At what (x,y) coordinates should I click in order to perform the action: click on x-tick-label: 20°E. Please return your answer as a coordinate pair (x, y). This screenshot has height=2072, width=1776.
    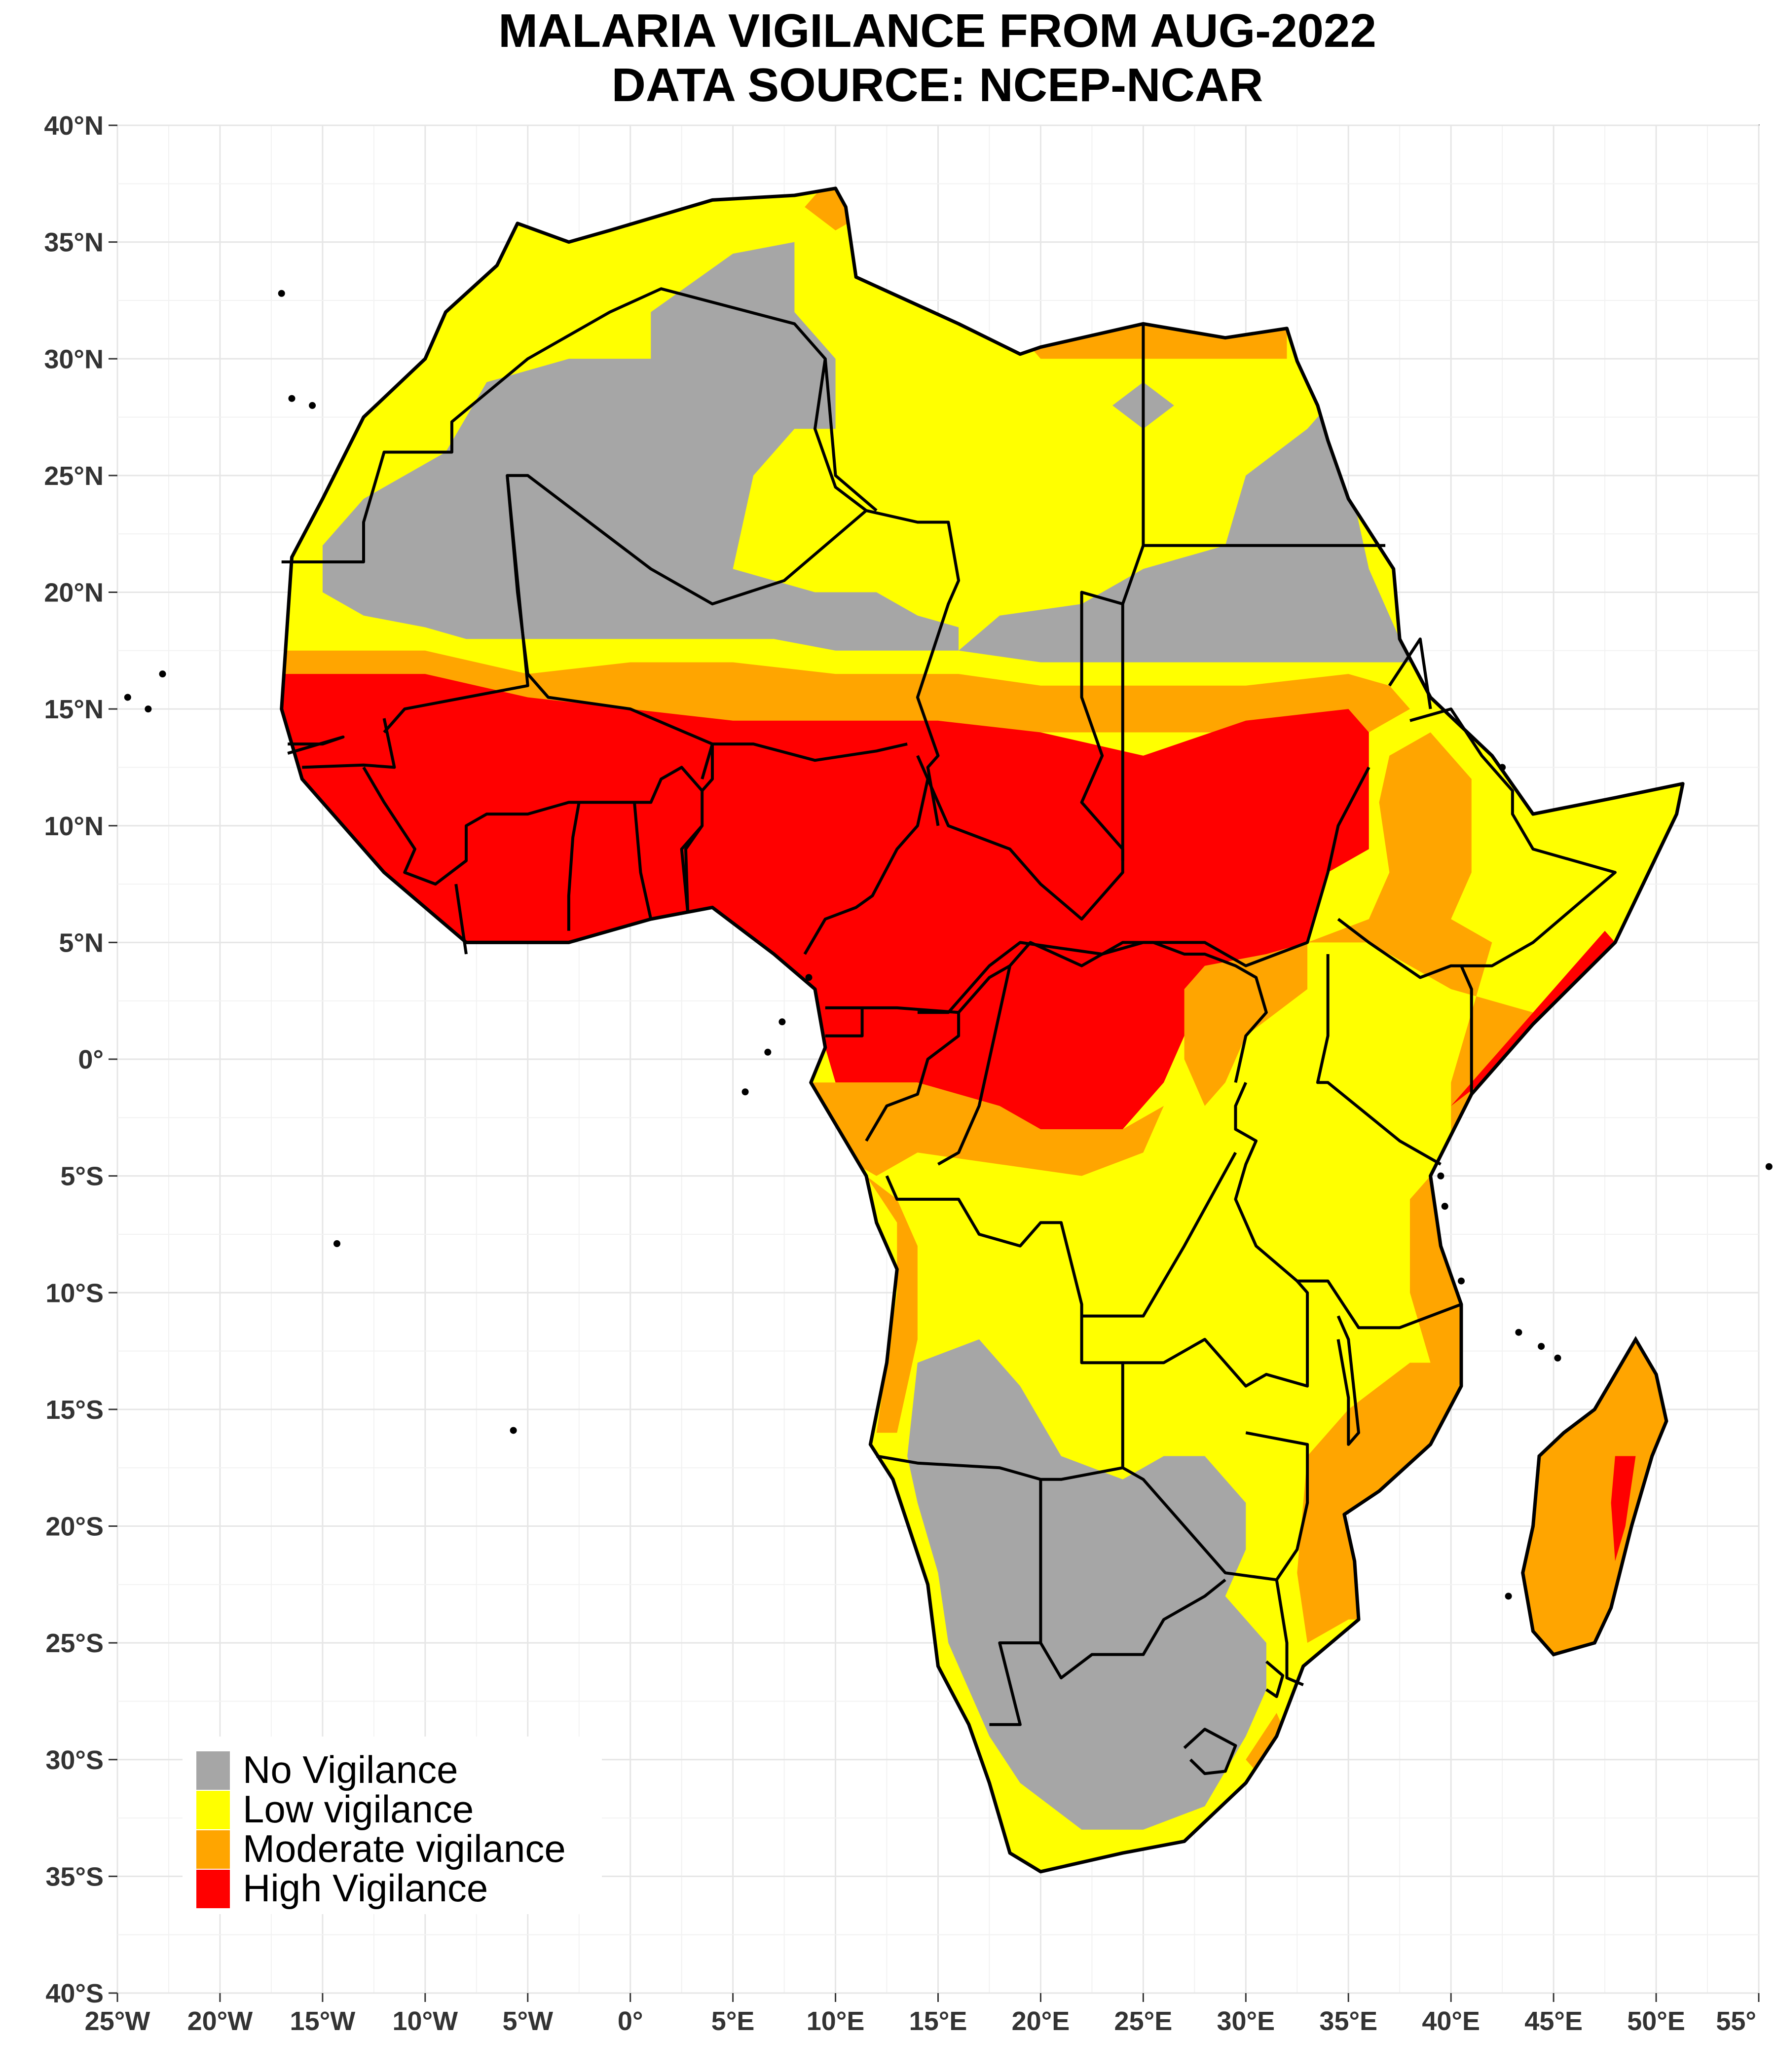
    Looking at the image, I should click on (1041, 2021).